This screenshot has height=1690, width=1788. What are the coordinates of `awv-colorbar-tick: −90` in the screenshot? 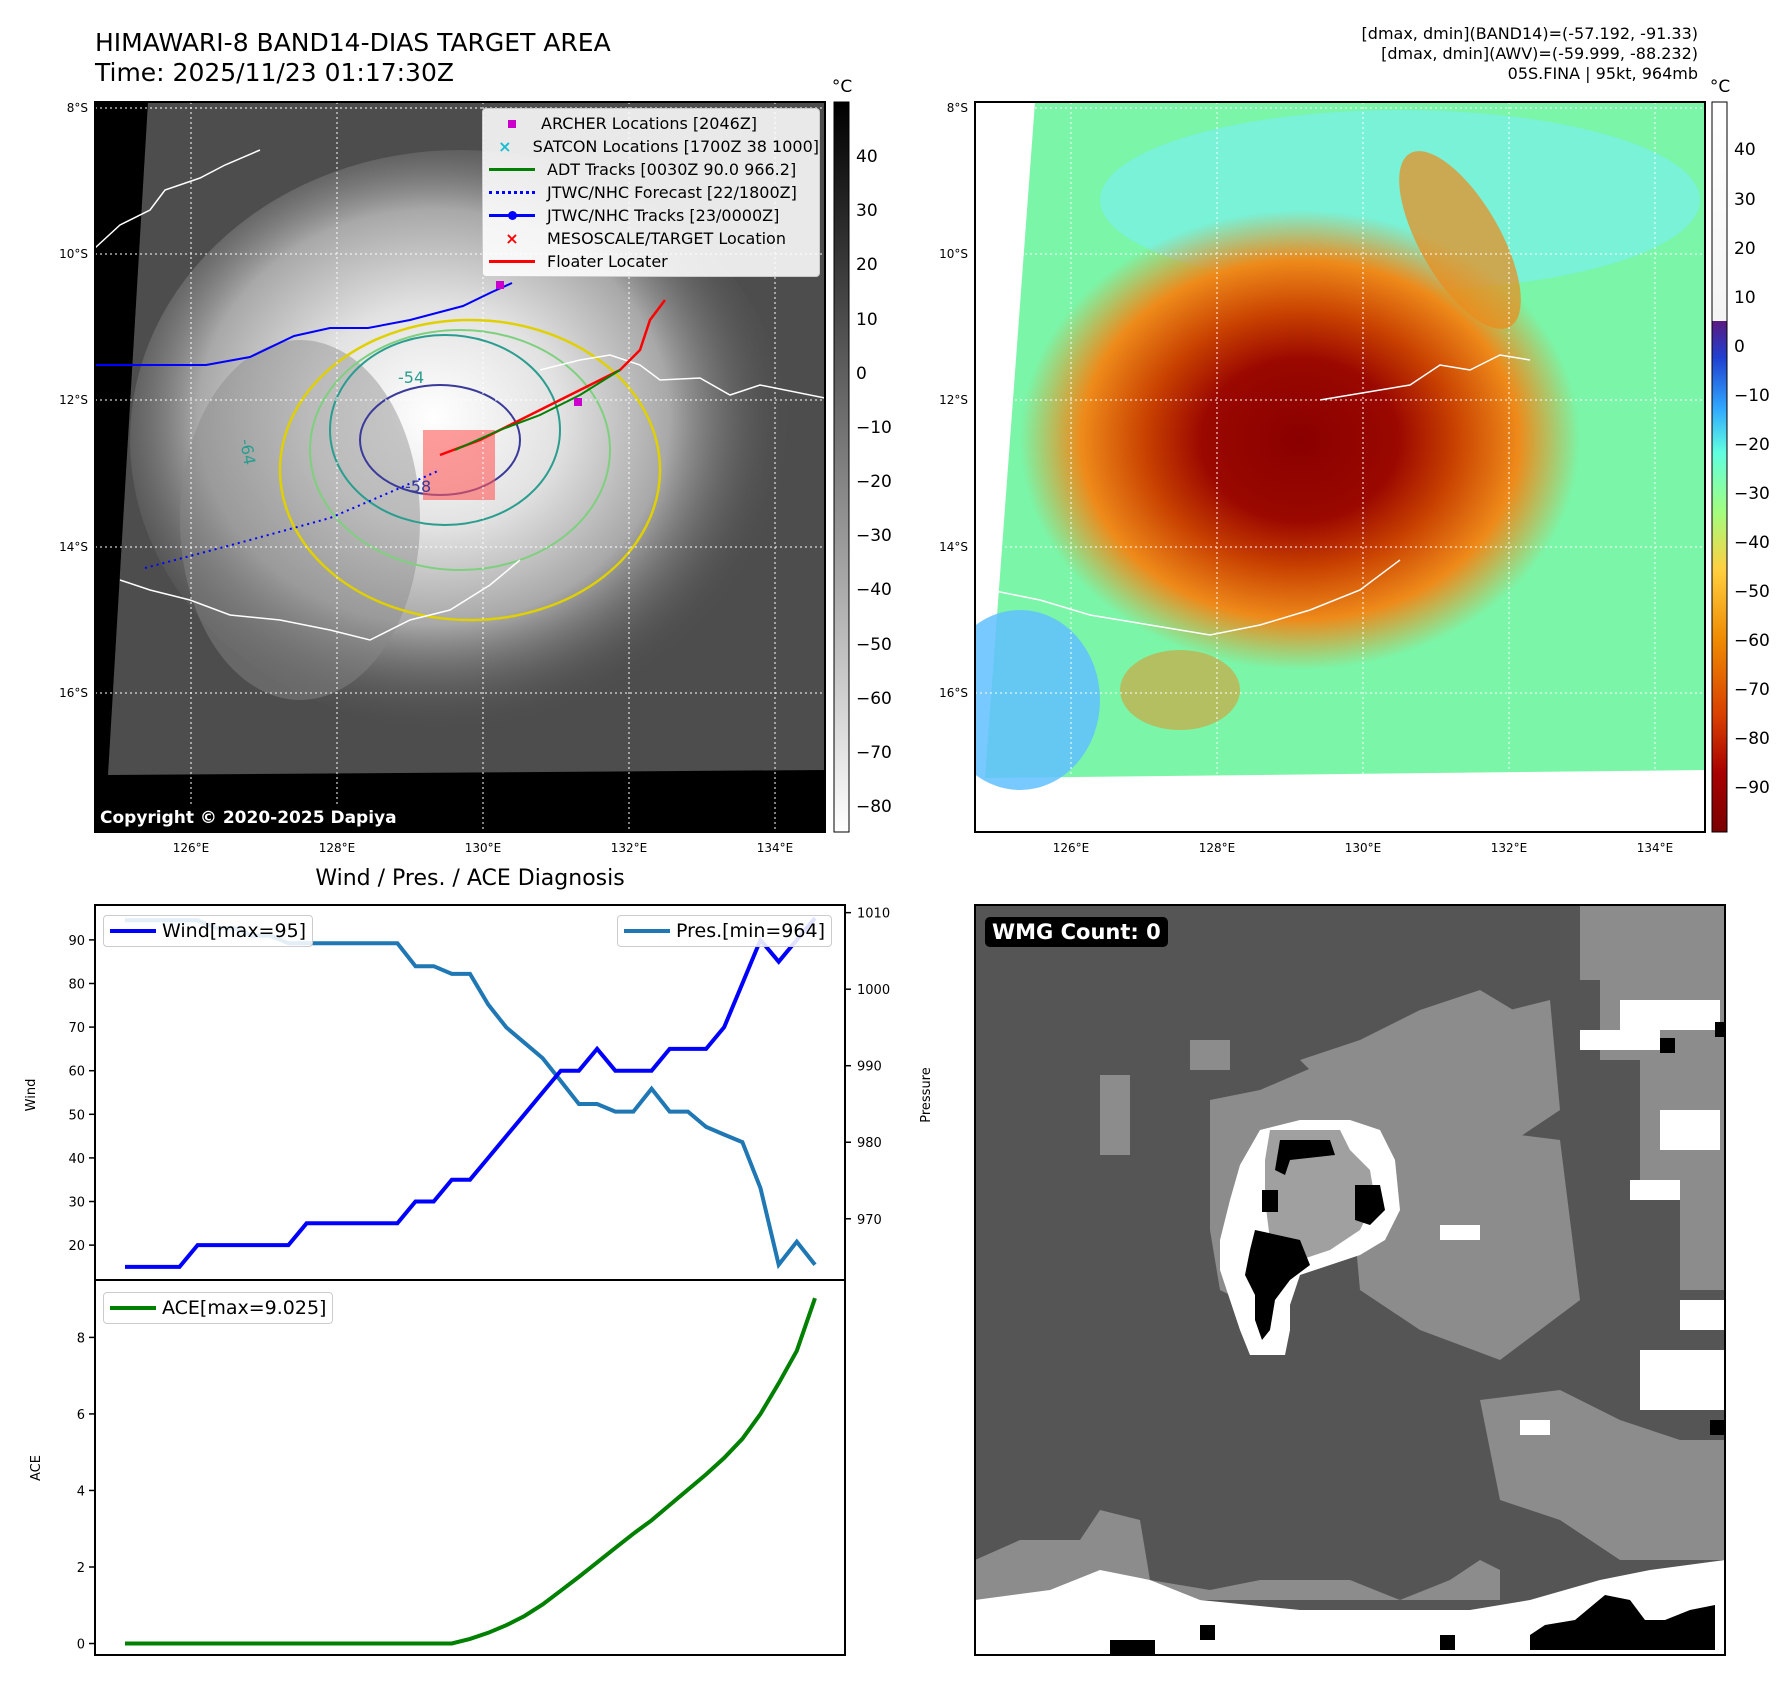 It's located at (1752, 788).